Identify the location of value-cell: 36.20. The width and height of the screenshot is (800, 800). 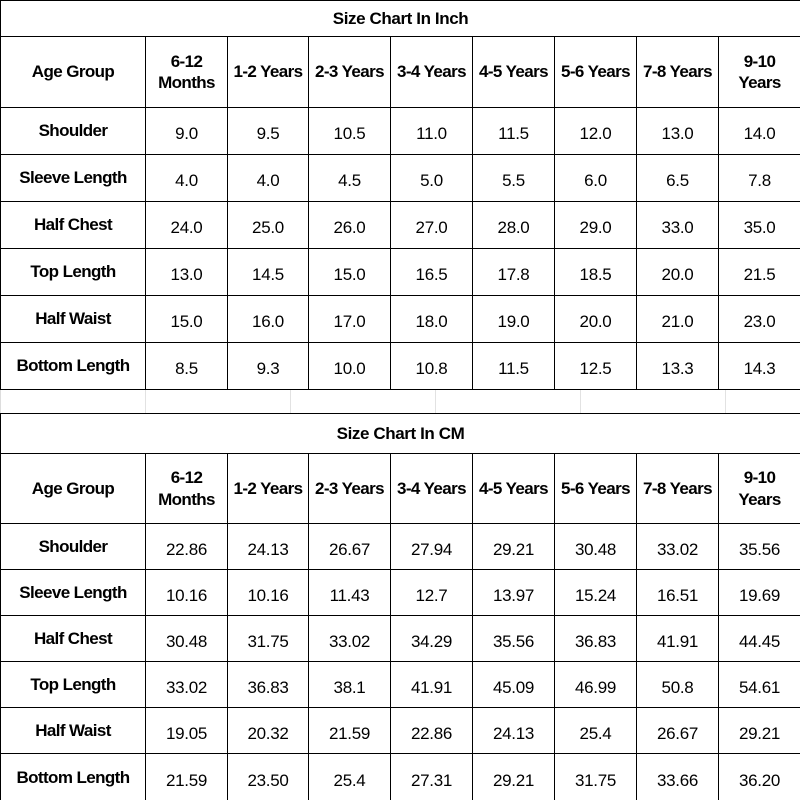
(758, 776).